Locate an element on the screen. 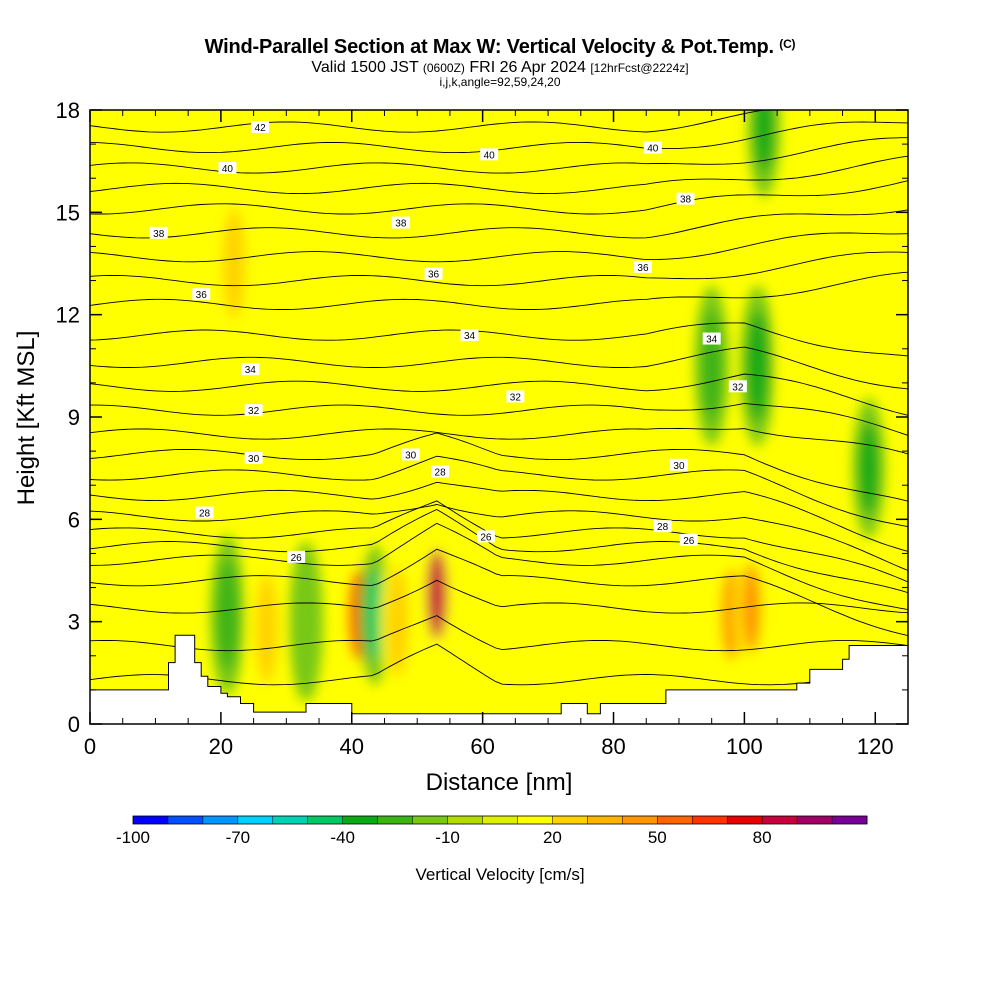 The width and height of the screenshot is (1000, 1000). contour-label-text: 28 is located at coordinates (663, 527).